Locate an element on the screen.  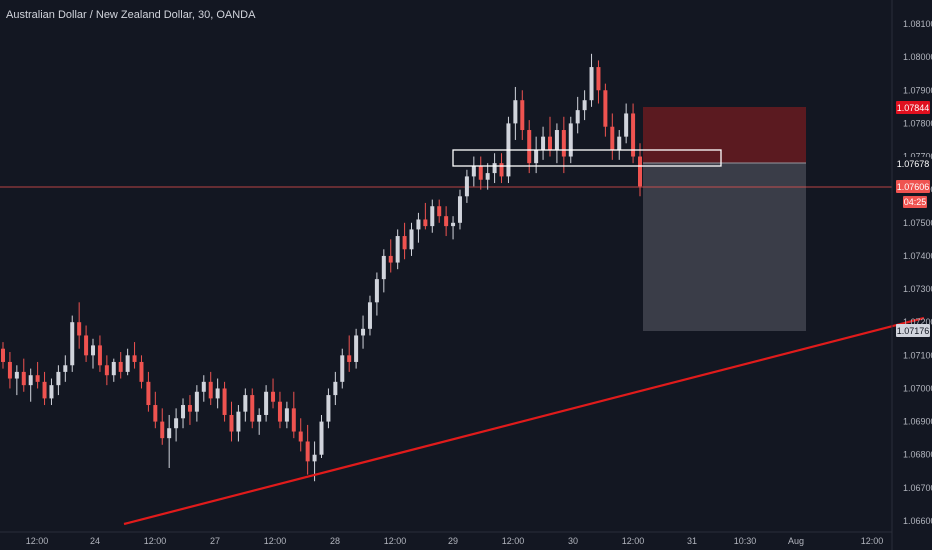
time-tick-label: 31 is located at coordinates (692, 541).